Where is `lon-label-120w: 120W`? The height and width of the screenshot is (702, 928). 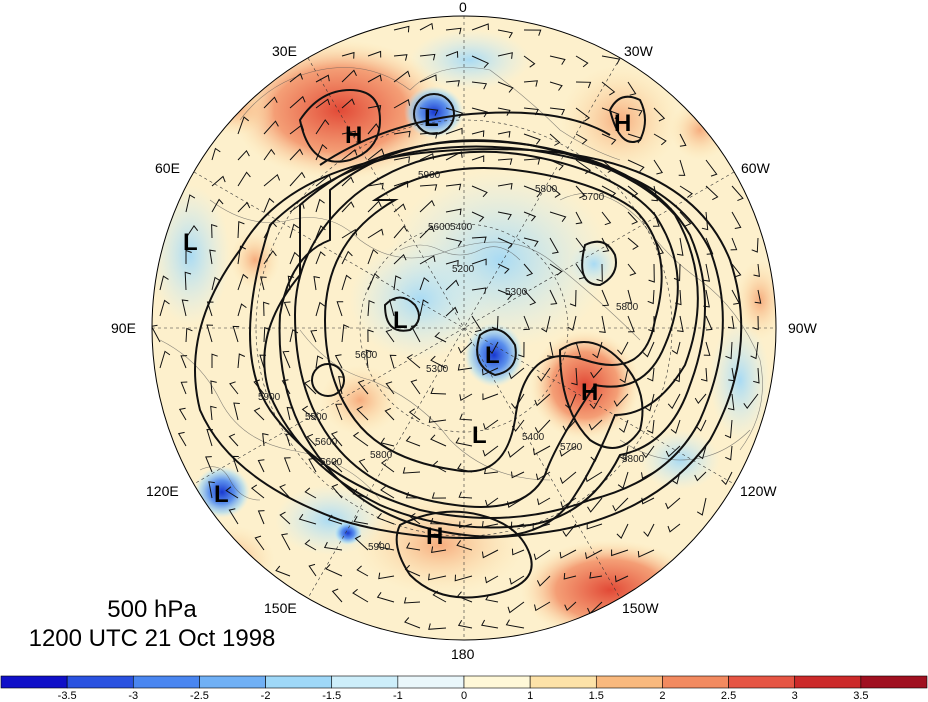
lon-label-120w: 120W is located at coordinates (758, 491).